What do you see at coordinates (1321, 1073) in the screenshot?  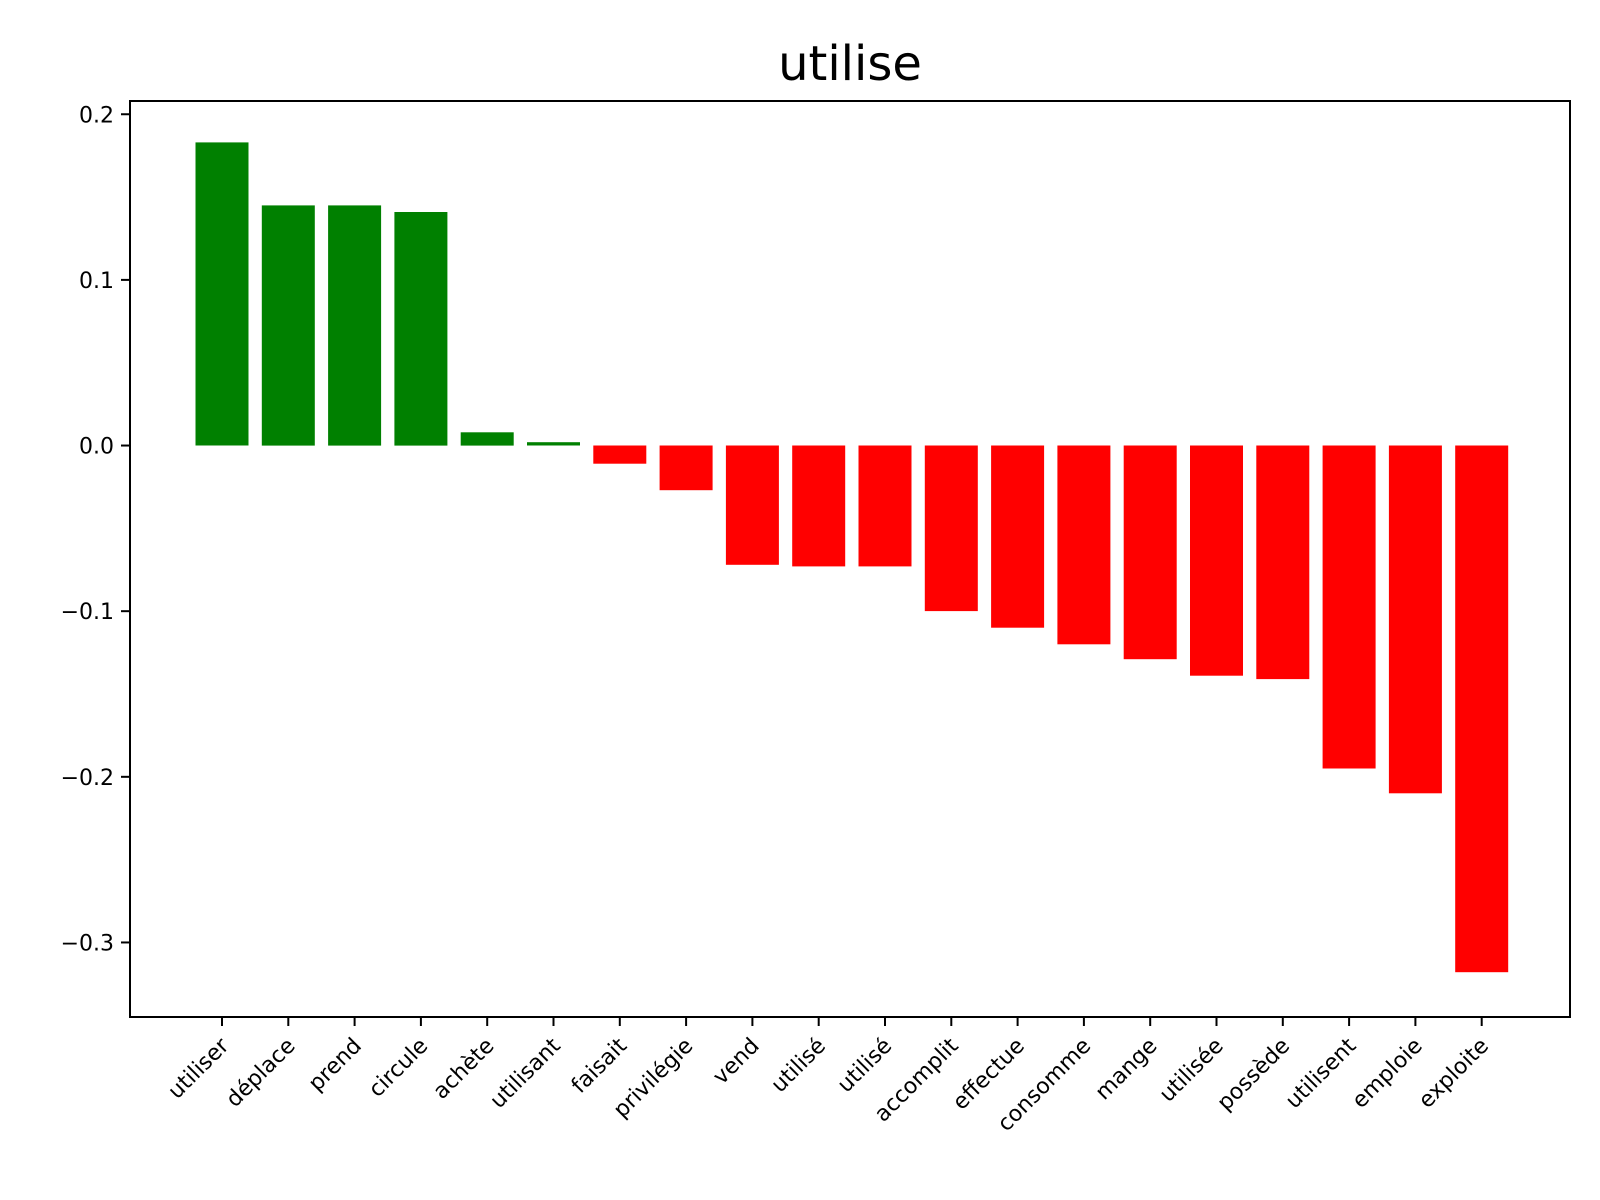 I see `x-tick-label: utilisent` at bounding box center [1321, 1073].